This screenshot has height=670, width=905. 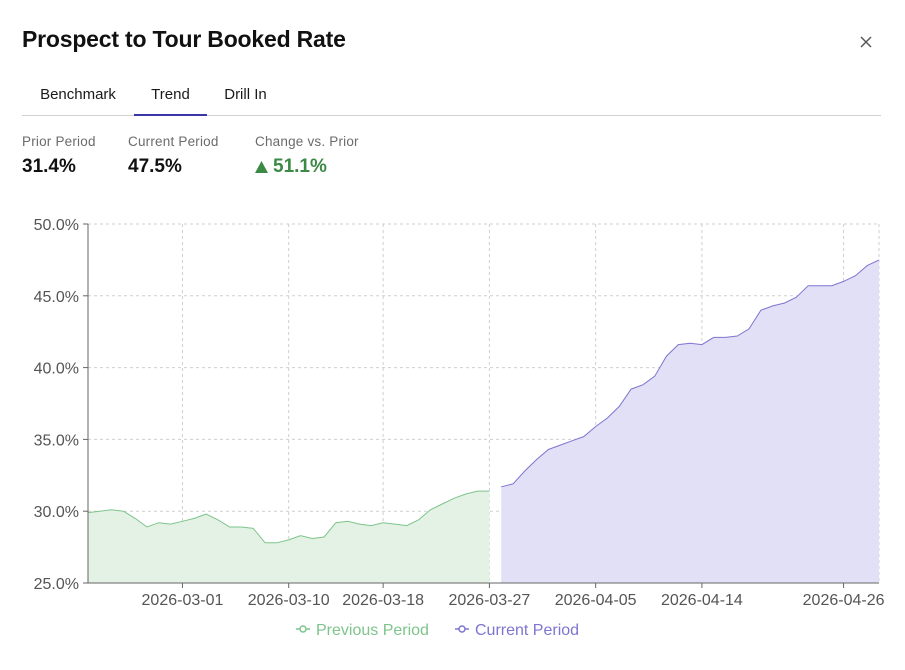 What do you see at coordinates (383, 600) in the screenshot?
I see `x-tick-label: 2026-03-18` at bounding box center [383, 600].